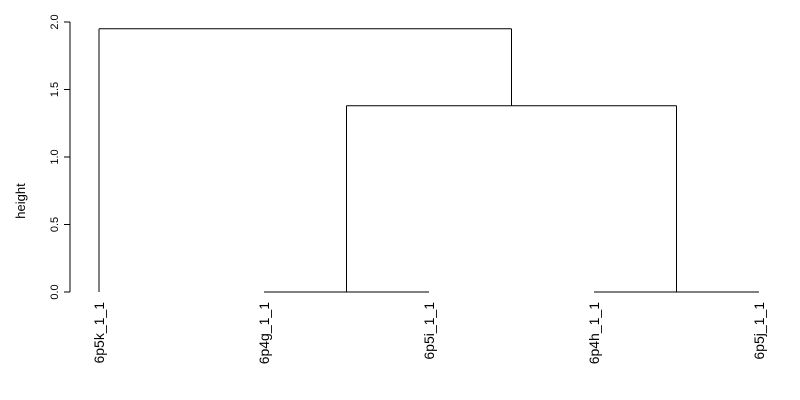 This screenshot has height=400, width=800. What do you see at coordinates (99, 333) in the screenshot?
I see `leaf-label: 6p5k_1_1` at bounding box center [99, 333].